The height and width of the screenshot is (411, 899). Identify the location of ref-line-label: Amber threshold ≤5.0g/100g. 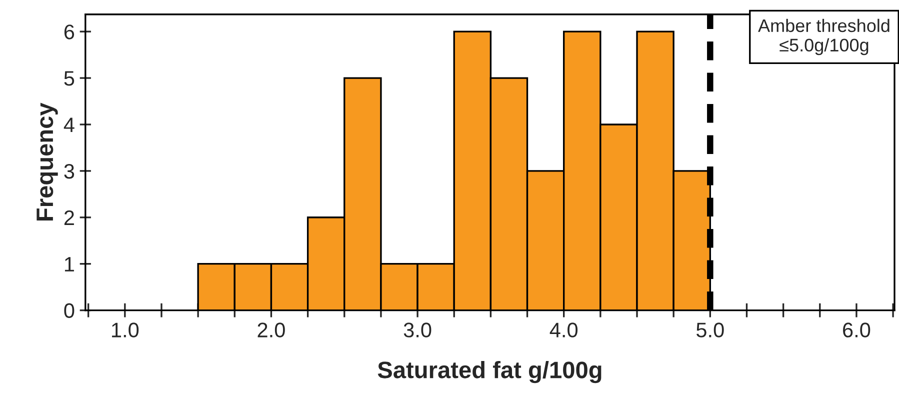
(824, 37).